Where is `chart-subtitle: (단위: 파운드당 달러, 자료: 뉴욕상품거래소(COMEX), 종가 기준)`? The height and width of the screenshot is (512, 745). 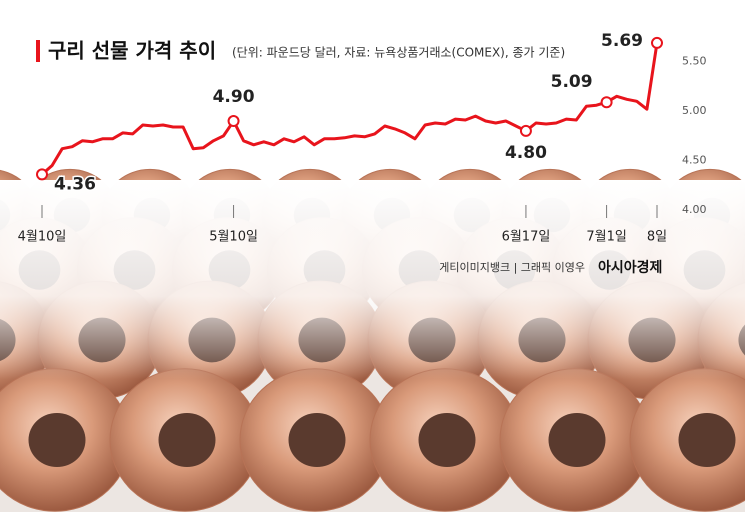 chart-subtitle: (단위: 파운드당 달러, 자료: 뉴욕상품거래소(COMEX), 종가 기준) is located at coordinates (398, 53).